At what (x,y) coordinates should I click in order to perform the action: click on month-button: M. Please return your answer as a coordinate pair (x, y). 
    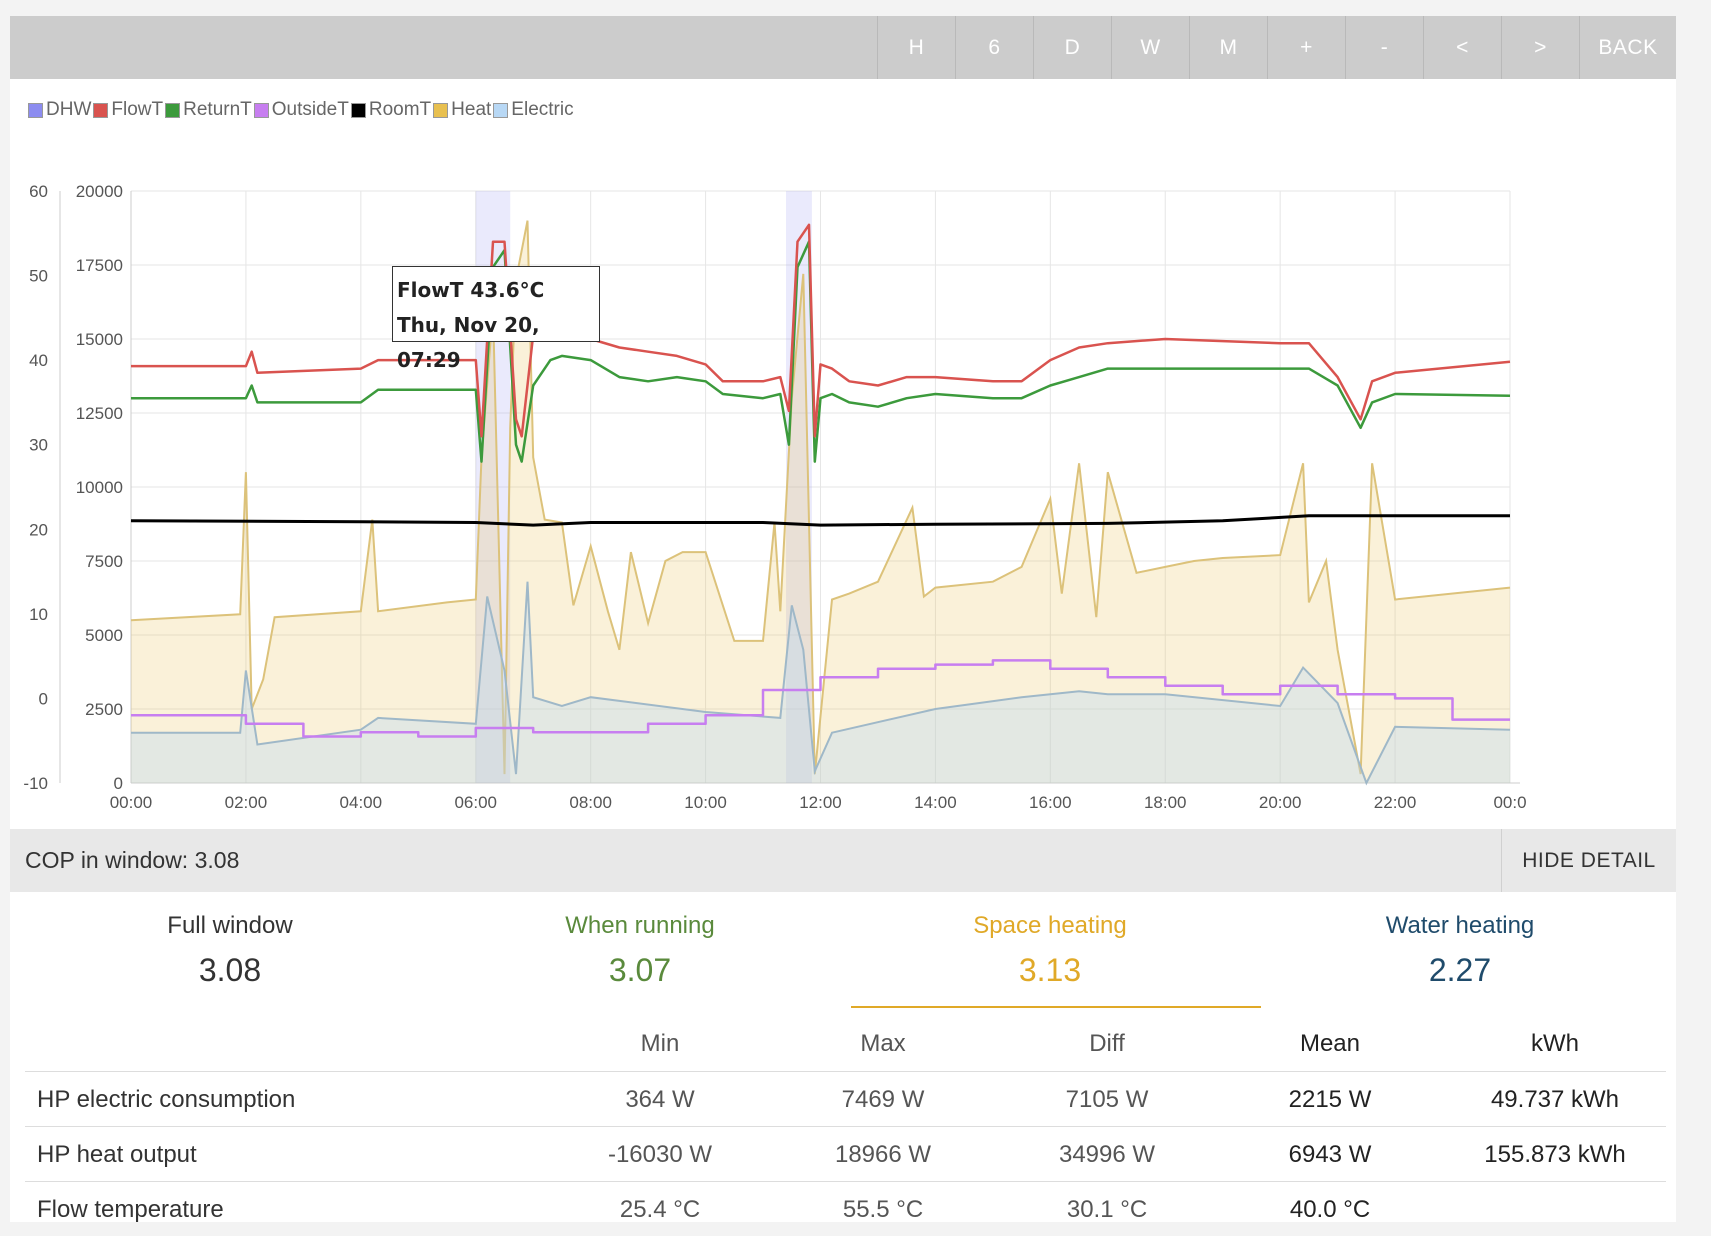
    Looking at the image, I should click on (1228, 47).